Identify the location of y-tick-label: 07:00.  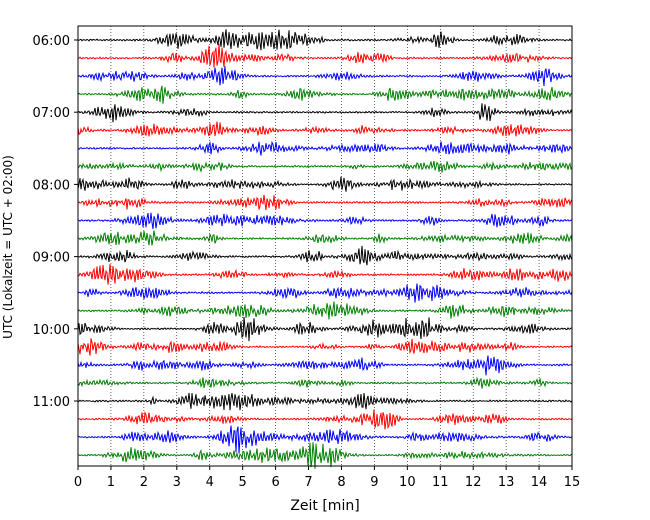
(51, 113).